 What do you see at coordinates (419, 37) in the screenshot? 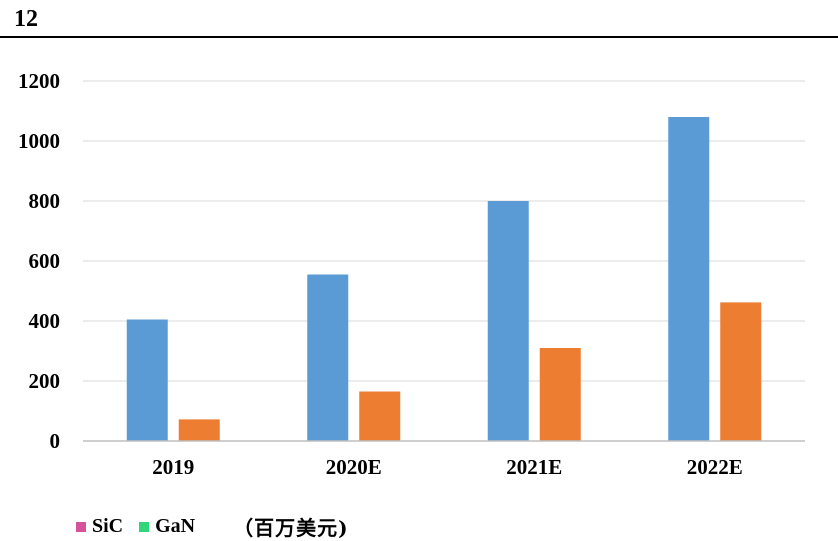
I see `header-rule` at bounding box center [419, 37].